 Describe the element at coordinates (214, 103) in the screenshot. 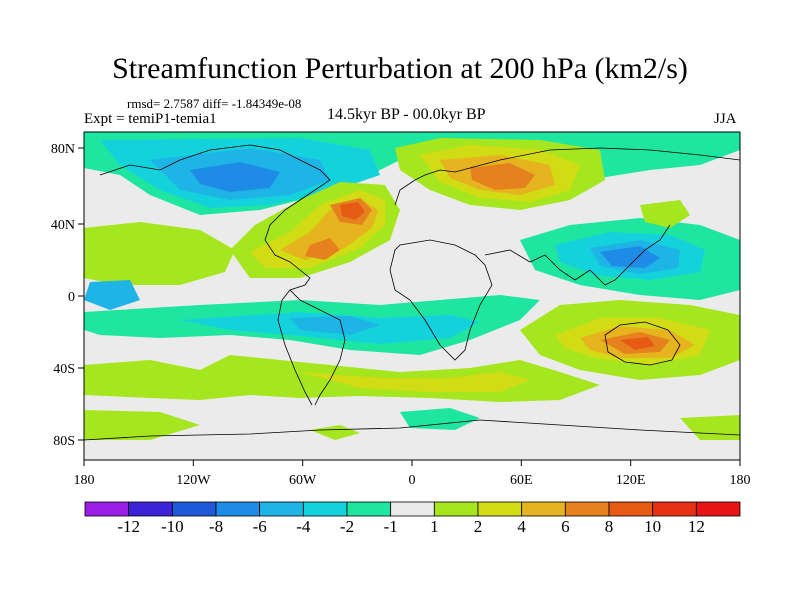

I see `rmsd-text: rmsd= 2.7587 diff= -1.84349e-08` at that location.